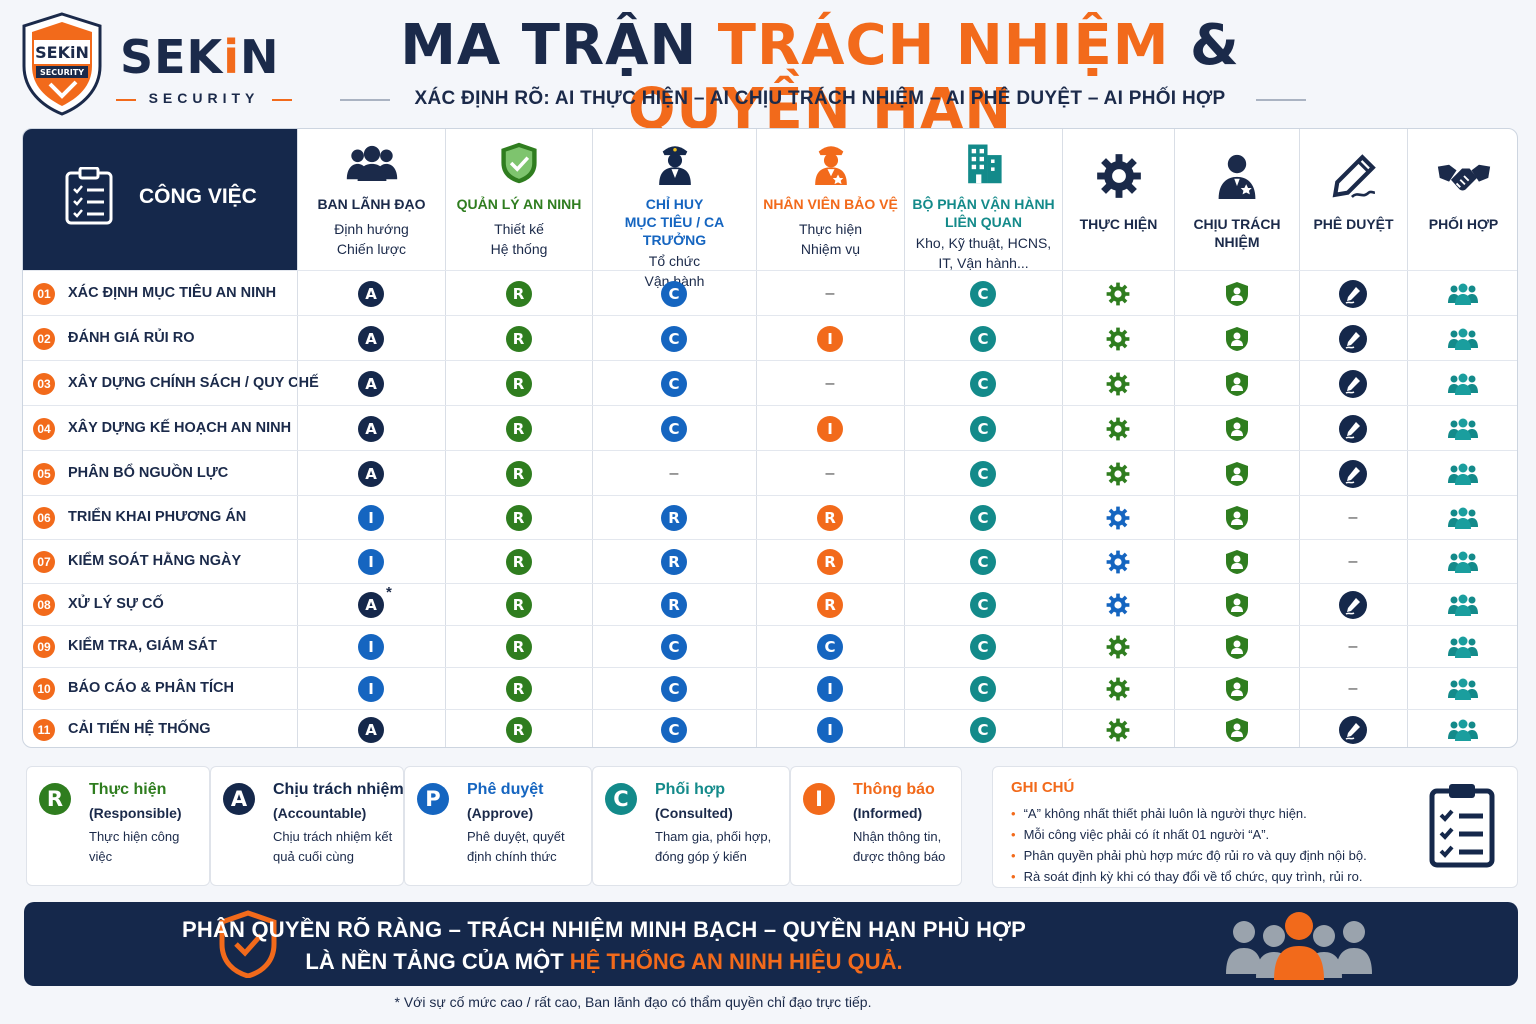 This screenshot has width=1536, height=1024. Describe the element at coordinates (518, 199) in the screenshot. I see `column-header: QUẢN LÝ AN NINH Thiết kế Hệ thống` at that location.